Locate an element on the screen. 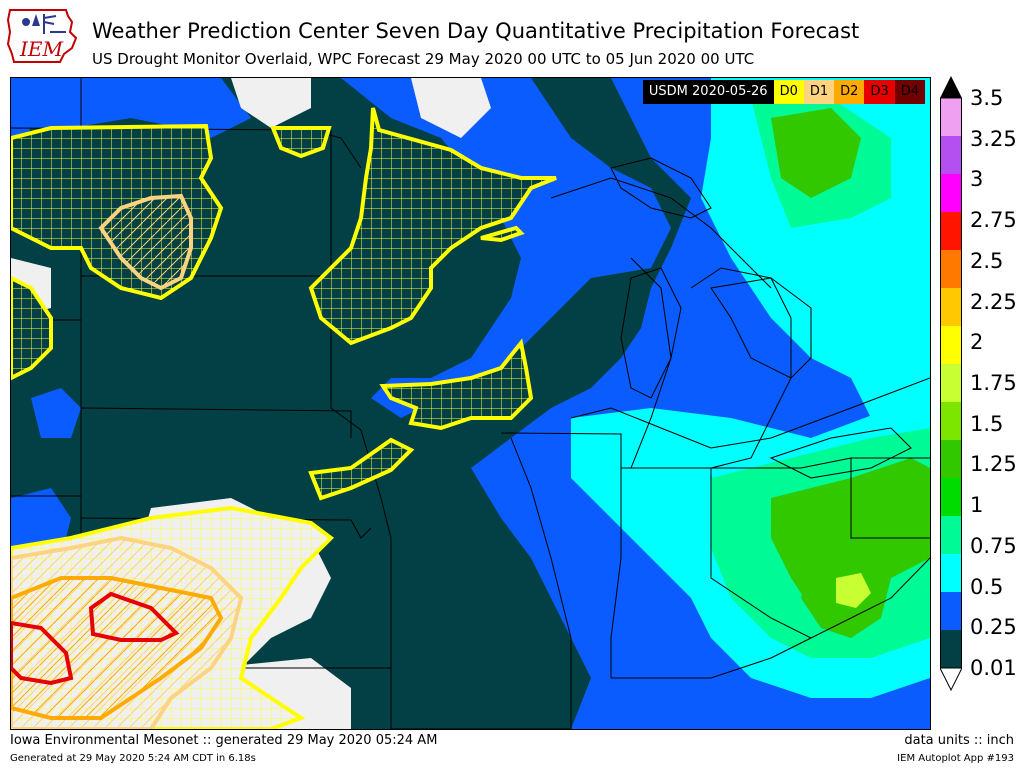  colorbar-tick-label: 1.5 is located at coordinates (987, 423).